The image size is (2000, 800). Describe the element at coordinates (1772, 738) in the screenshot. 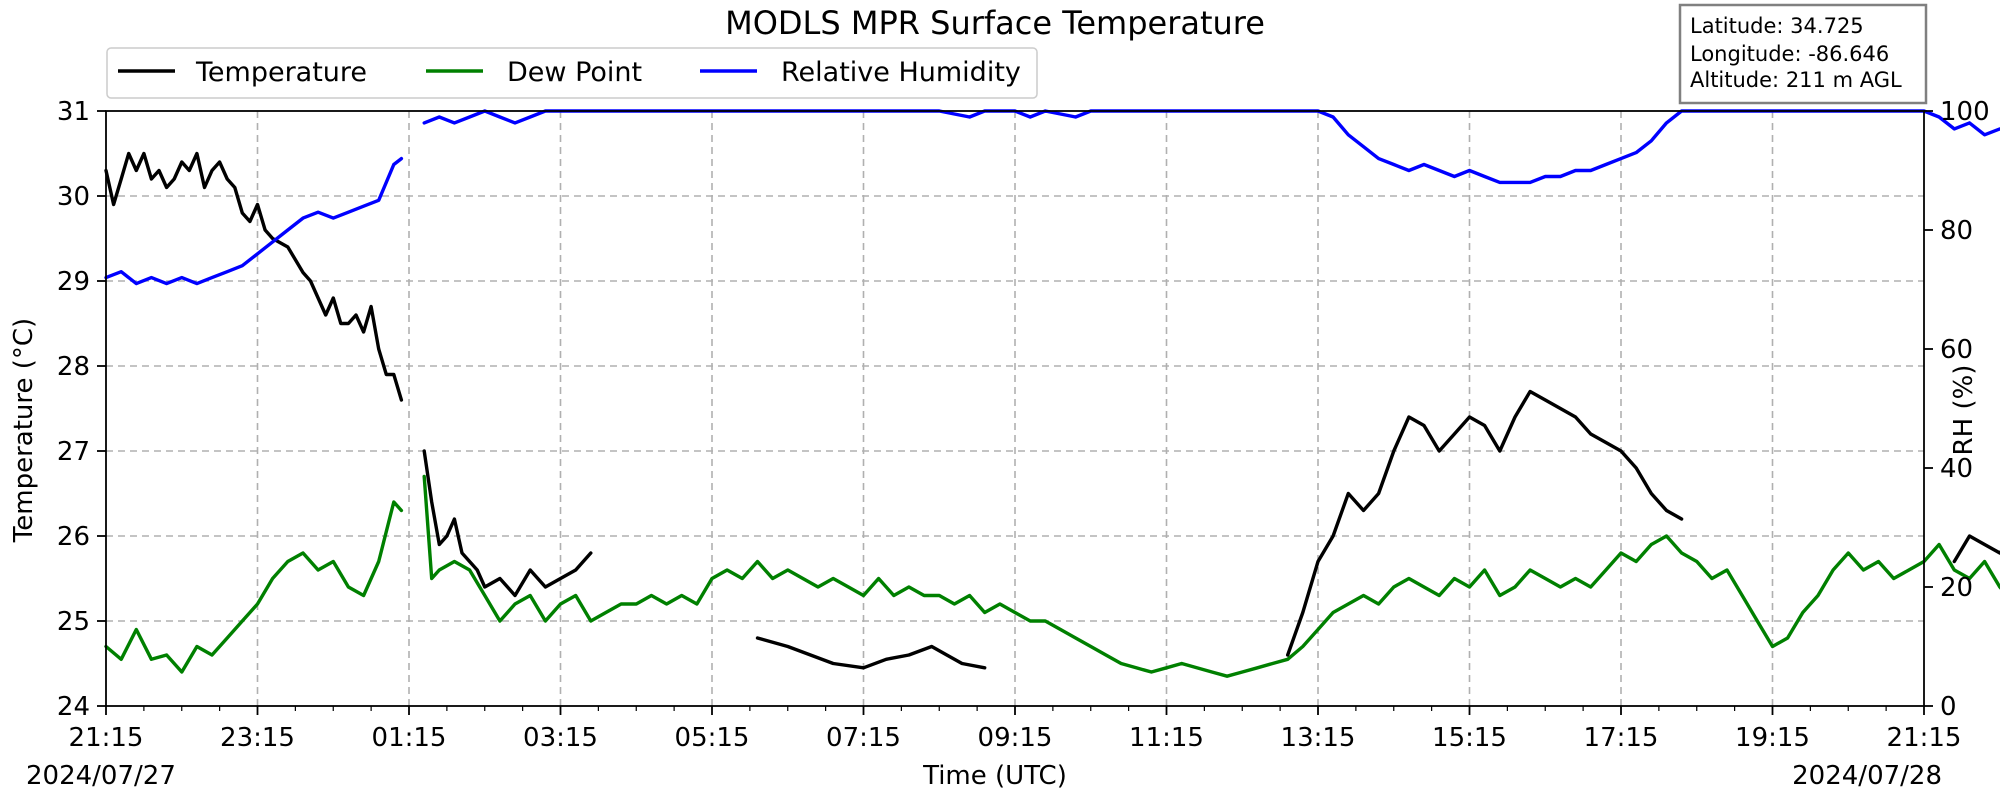

I see `x-tick-label: 19:15` at that location.